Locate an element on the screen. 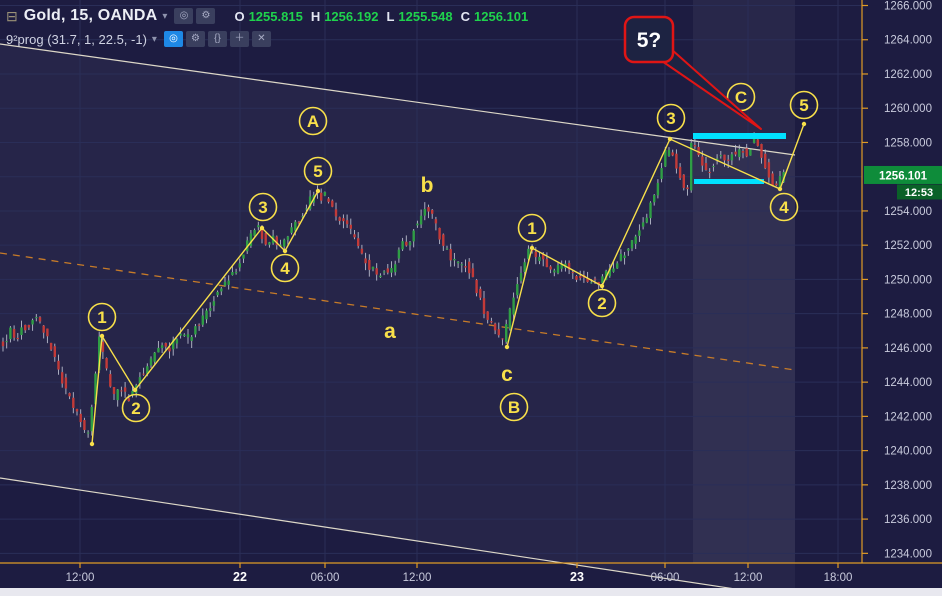 The height and width of the screenshot is (596, 942). svg-text: 1264.000 is located at coordinates (908, 41).